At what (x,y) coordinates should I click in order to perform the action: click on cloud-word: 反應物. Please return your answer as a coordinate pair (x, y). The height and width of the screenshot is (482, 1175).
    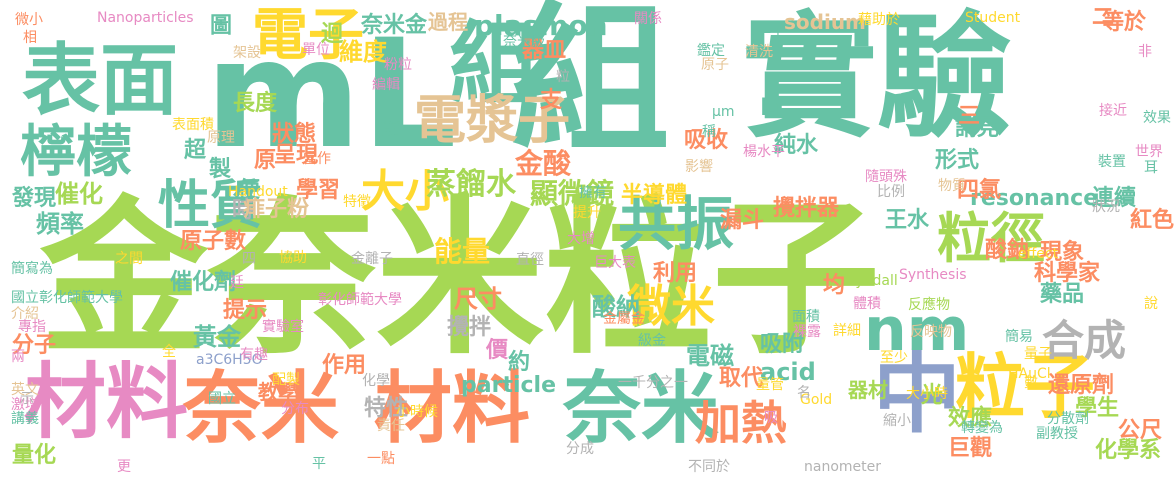
    Looking at the image, I should click on (929, 305).